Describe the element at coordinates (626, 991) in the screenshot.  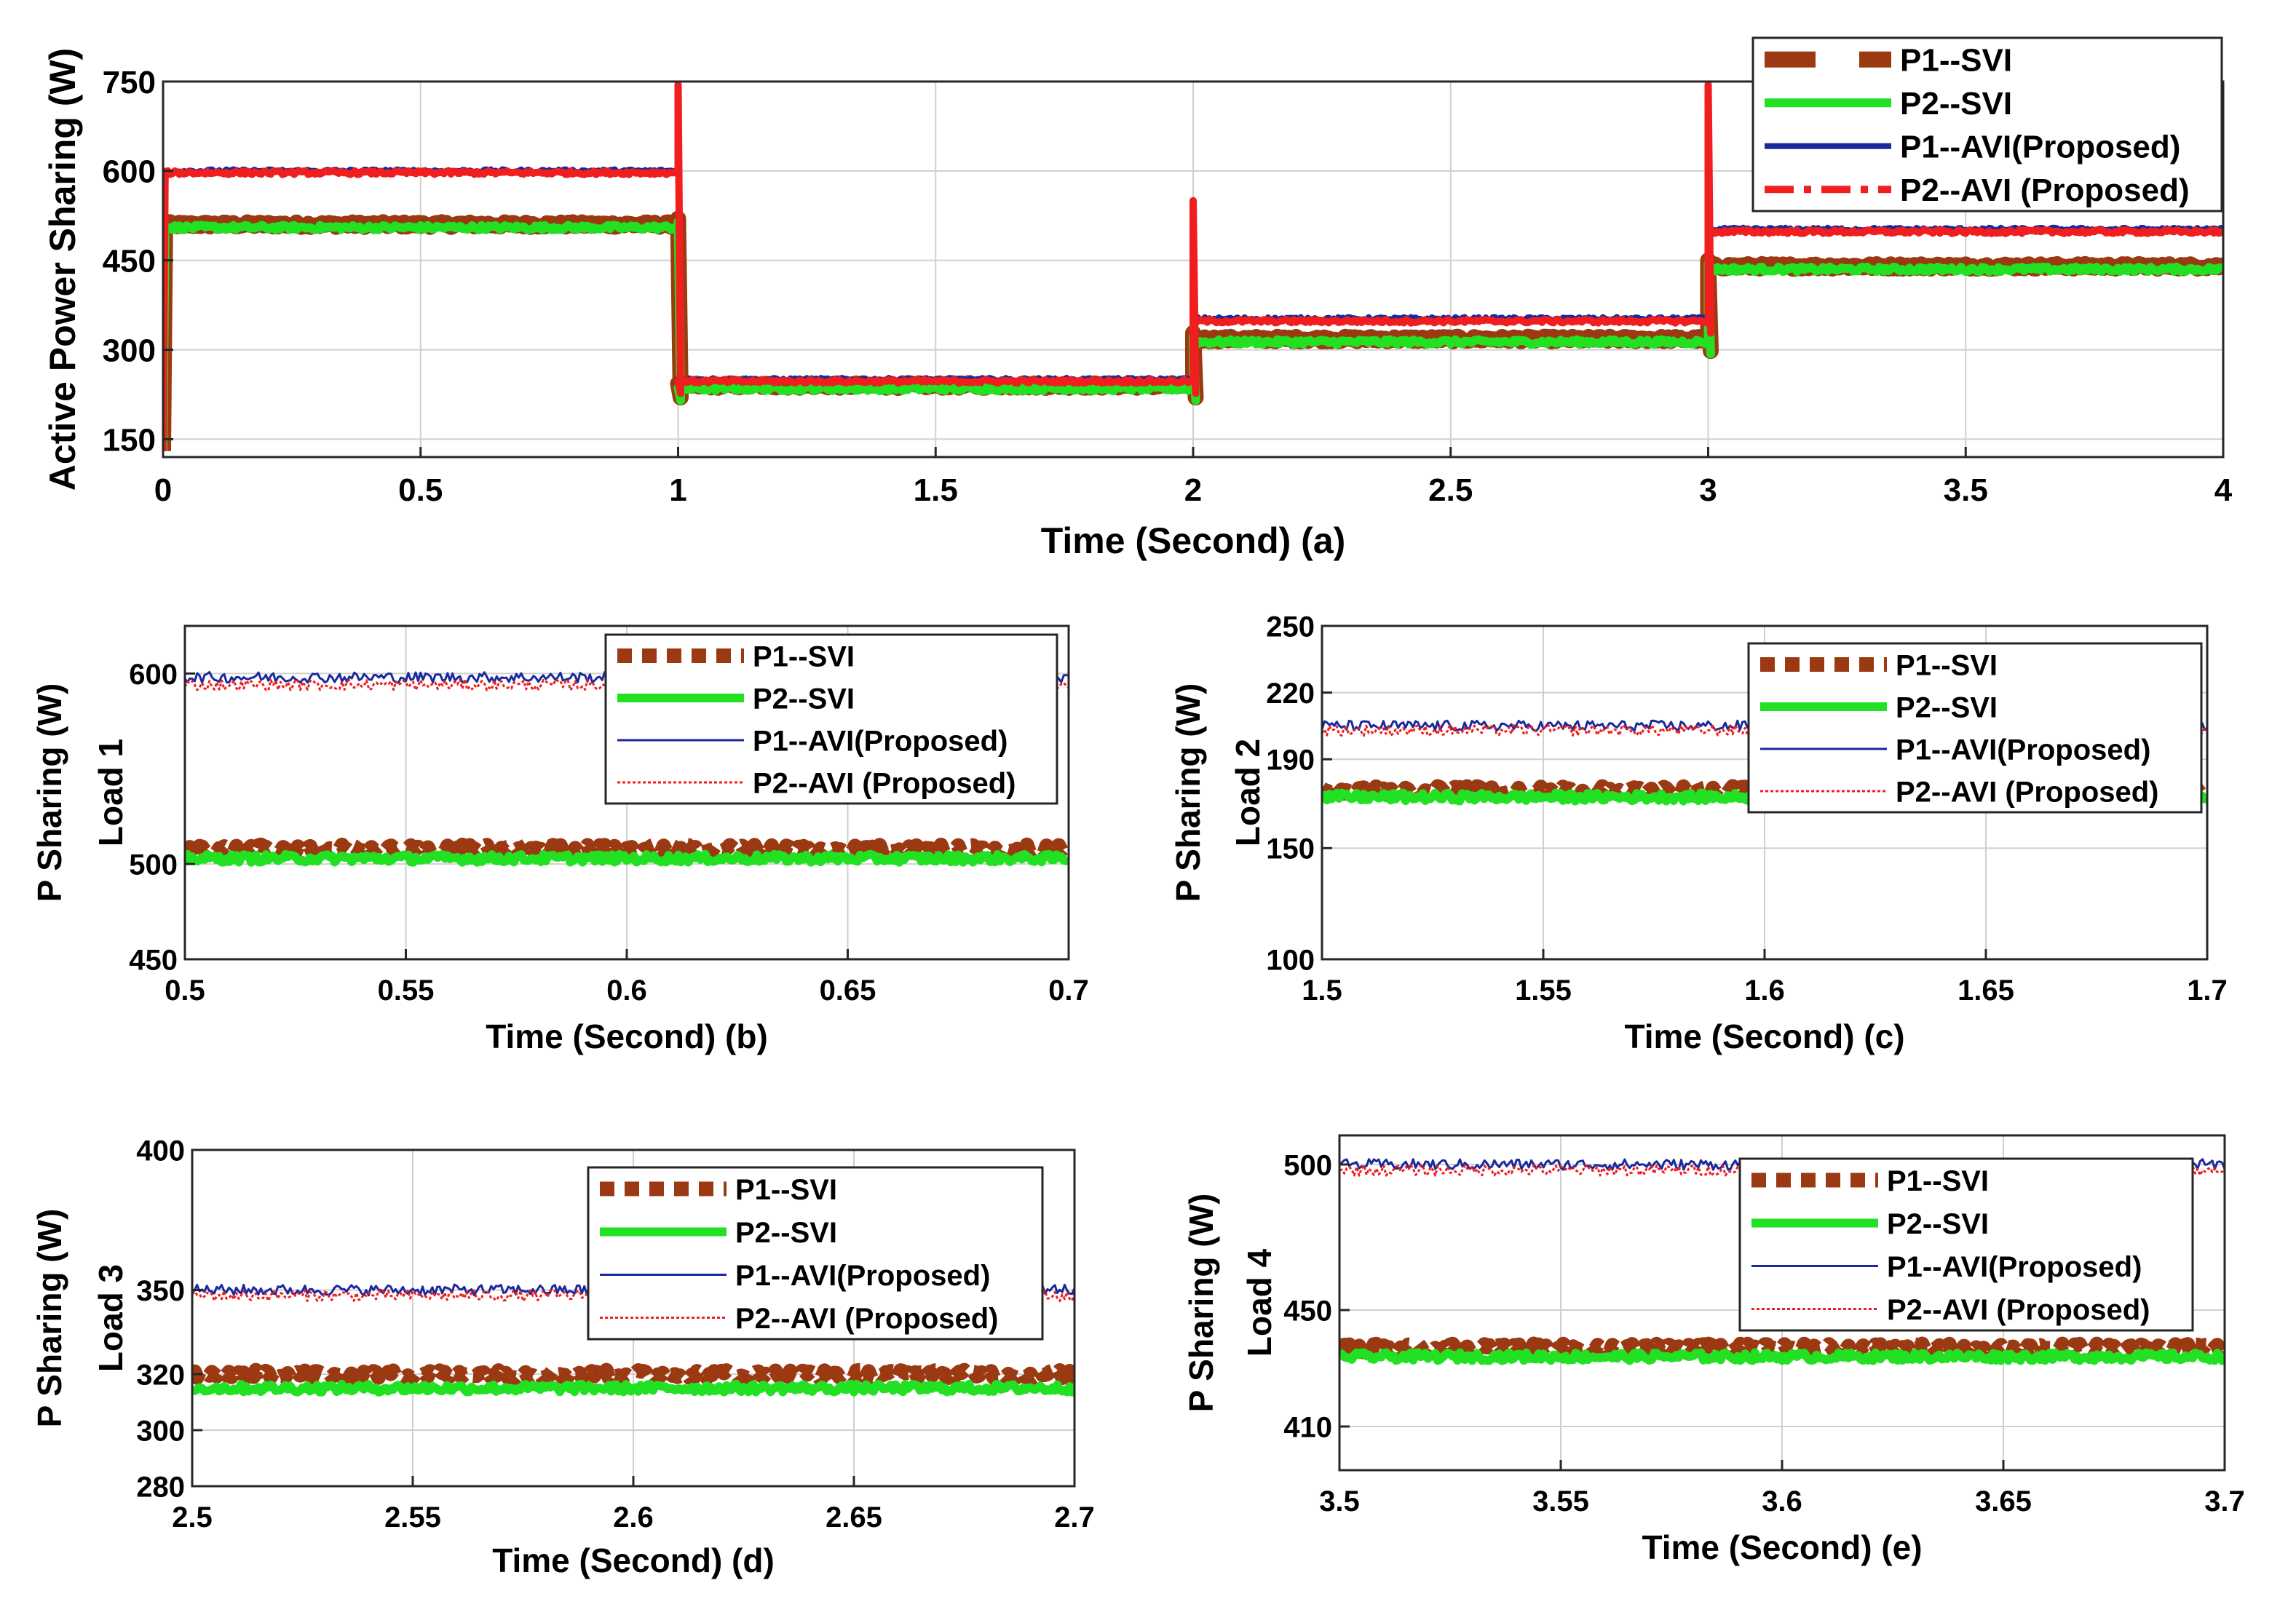
I see `x-tick-label: 0.6` at that location.